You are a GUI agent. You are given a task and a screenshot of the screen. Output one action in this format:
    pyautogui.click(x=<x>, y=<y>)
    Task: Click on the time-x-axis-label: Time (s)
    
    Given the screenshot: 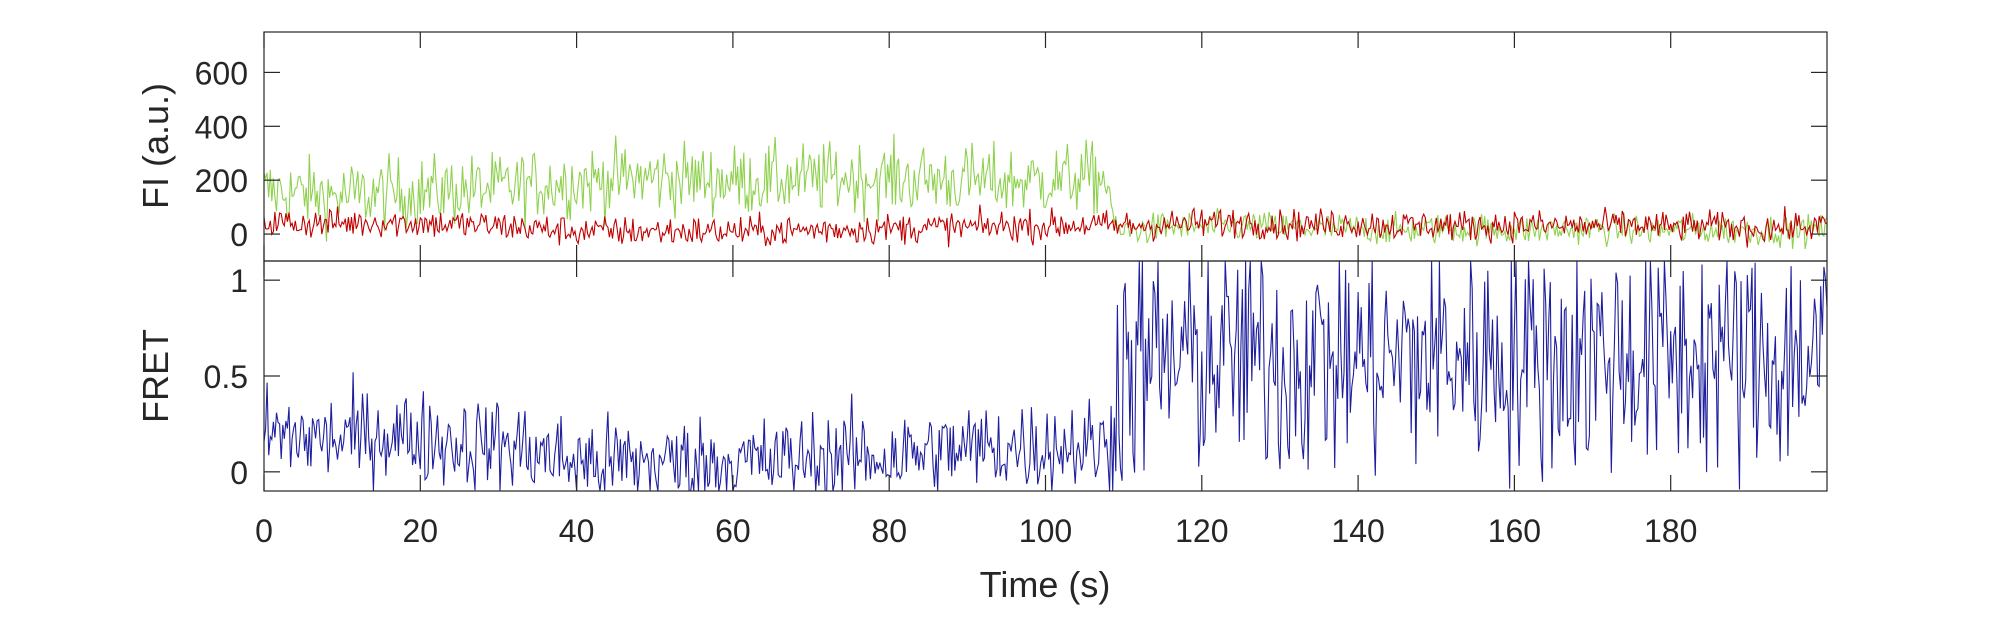 What is the action you would take?
    pyautogui.click(x=1045, y=584)
    